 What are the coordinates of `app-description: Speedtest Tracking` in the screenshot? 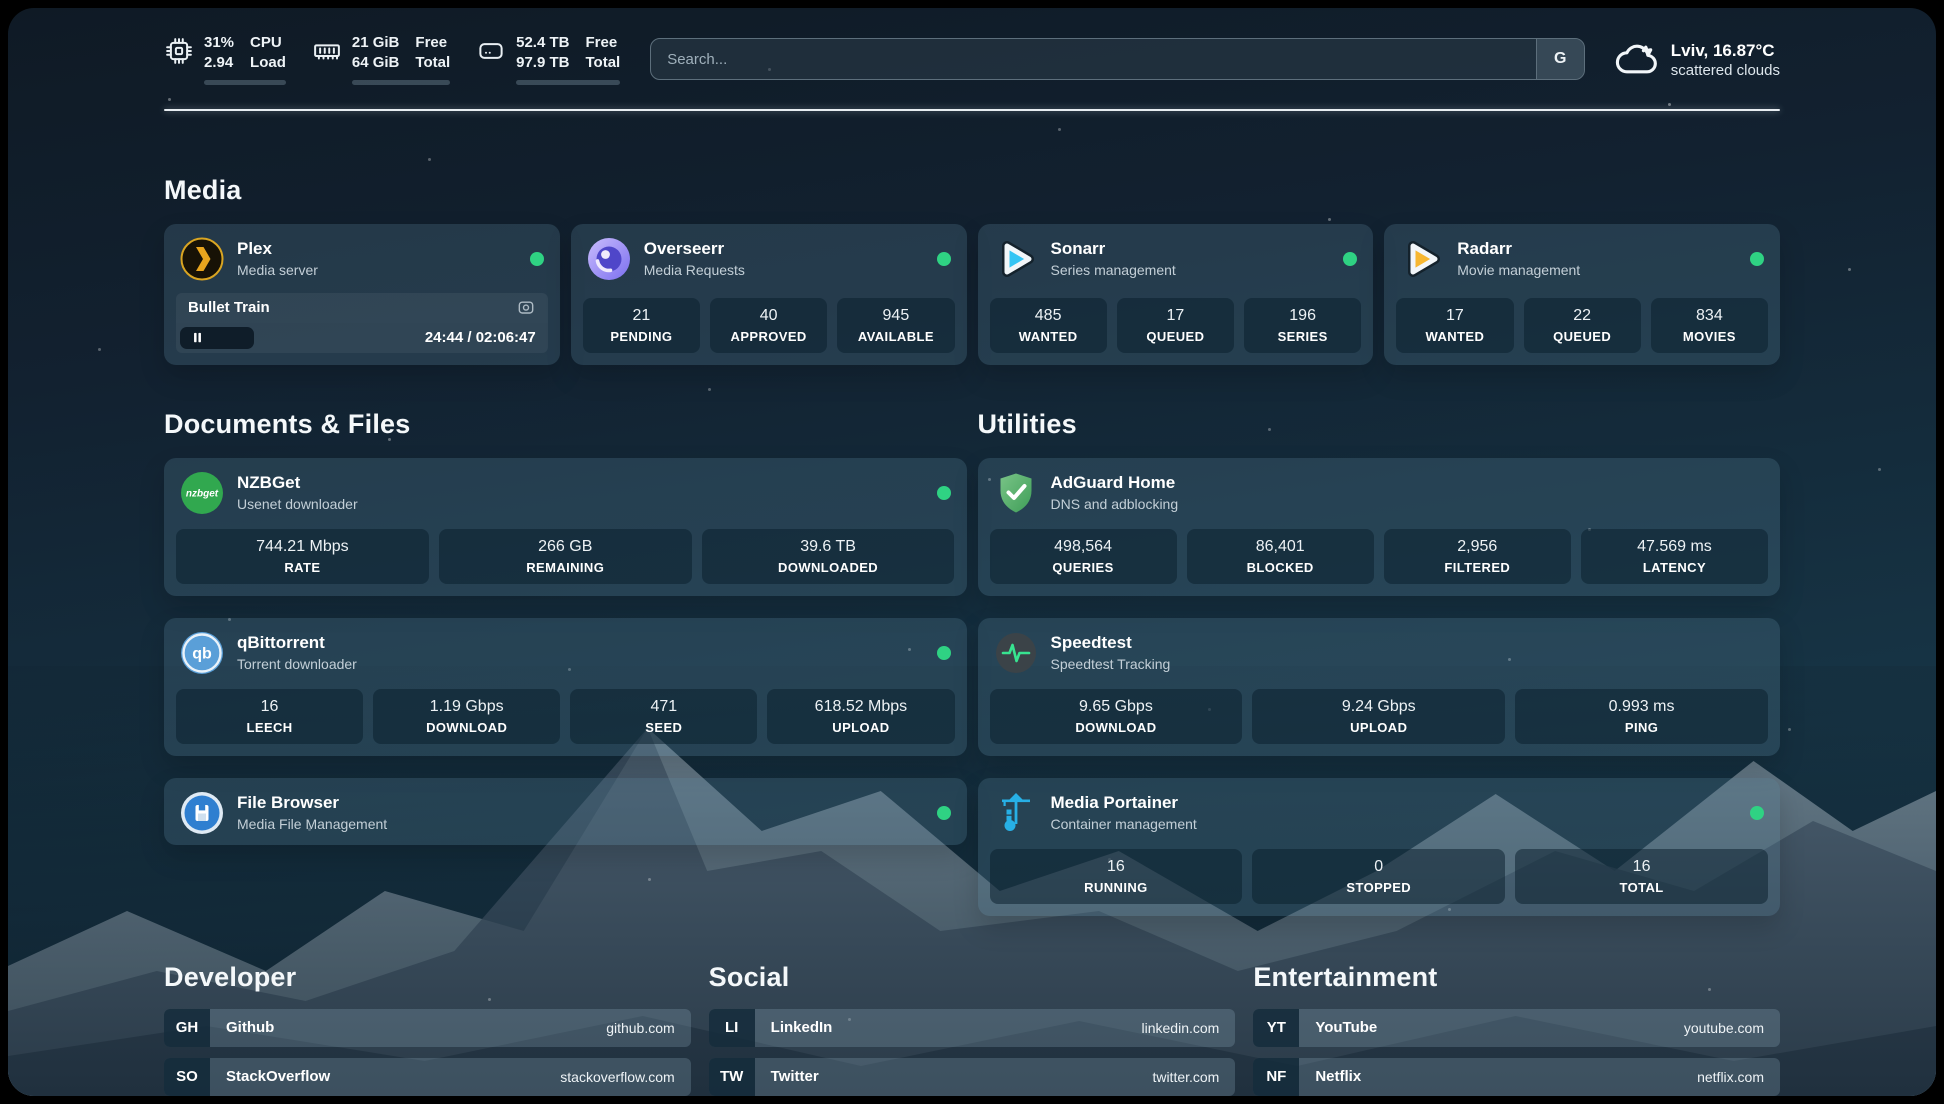 It's located at (1110, 664).